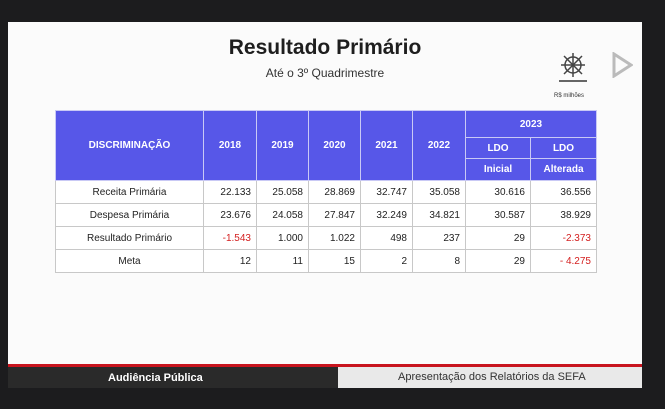 The height and width of the screenshot is (409, 665). What do you see at coordinates (282, 192) in the screenshot?
I see `cell: 25.058` at bounding box center [282, 192].